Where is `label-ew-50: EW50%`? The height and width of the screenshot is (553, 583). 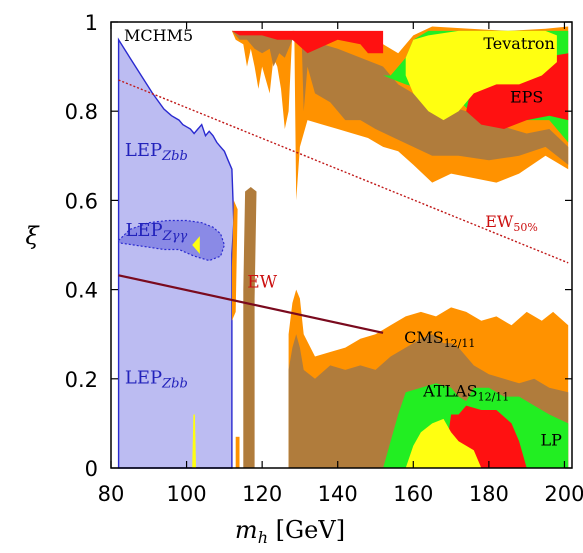 label-ew-50: EW50% is located at coordinates (511, 223).